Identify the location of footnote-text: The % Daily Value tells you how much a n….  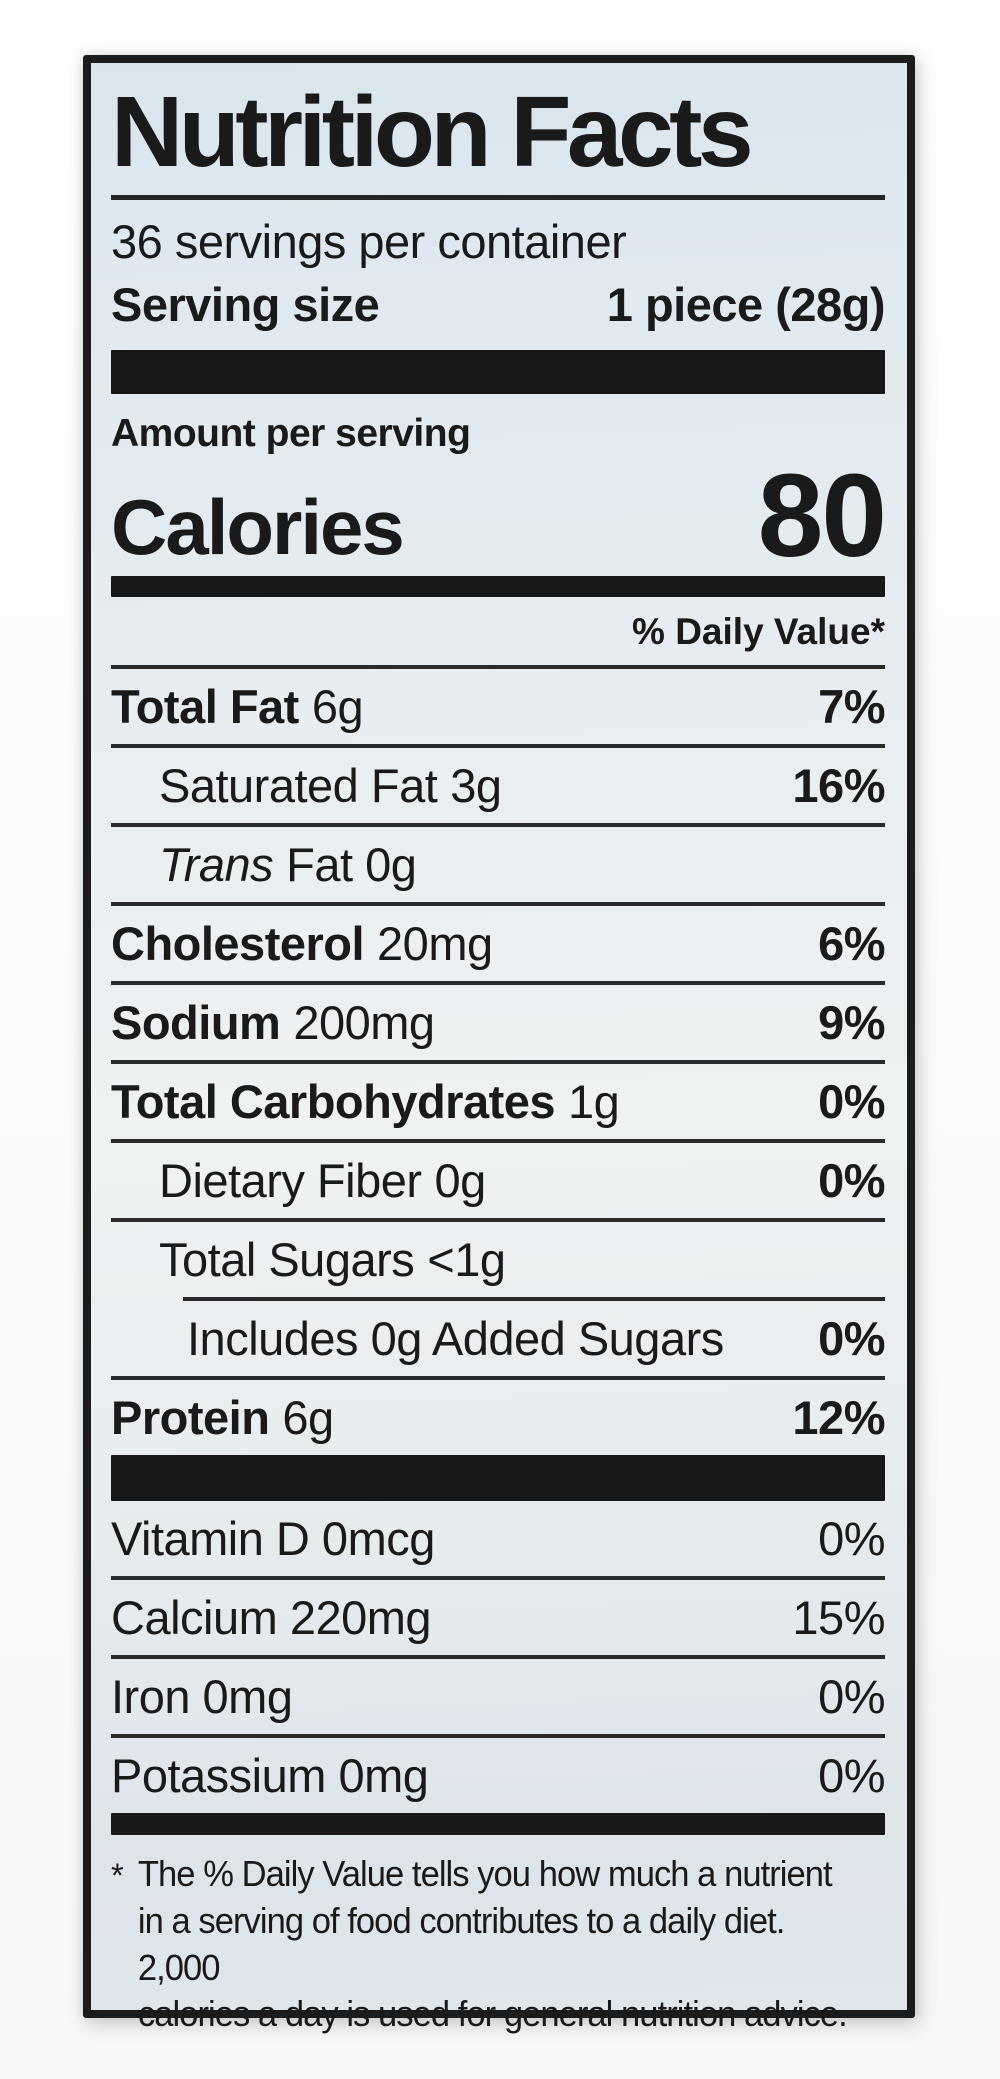
(496, 1944).